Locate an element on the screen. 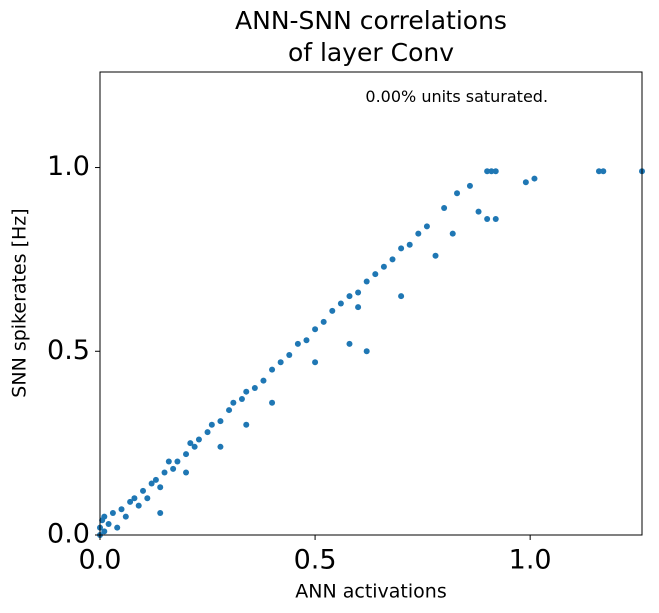 This screenshot has height=613, width=659. y-axis-label: SNN spikerates [Hz] is located at coordinates (20, 302).